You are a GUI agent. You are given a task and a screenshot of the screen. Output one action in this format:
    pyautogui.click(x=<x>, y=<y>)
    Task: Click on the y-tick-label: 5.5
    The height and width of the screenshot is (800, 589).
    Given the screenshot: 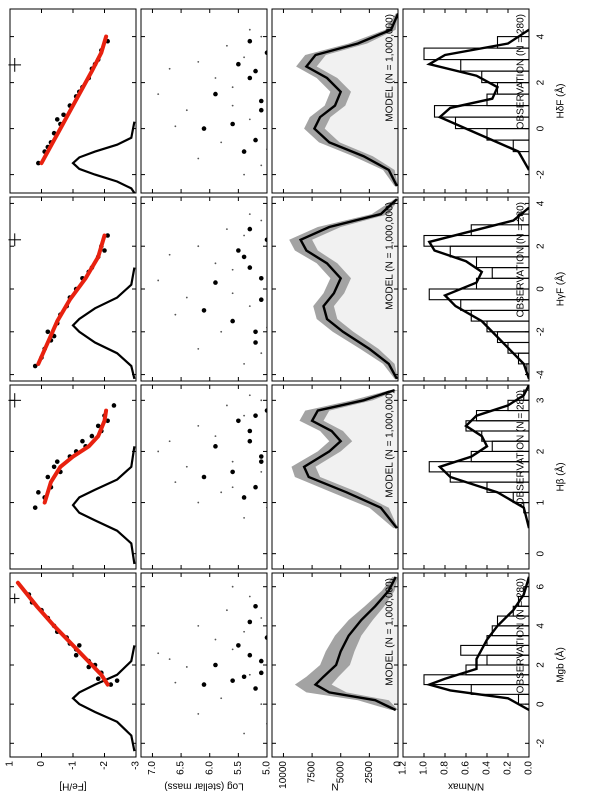 What is the action you would take?
    pyautogui.click(x=238, y=768)
    